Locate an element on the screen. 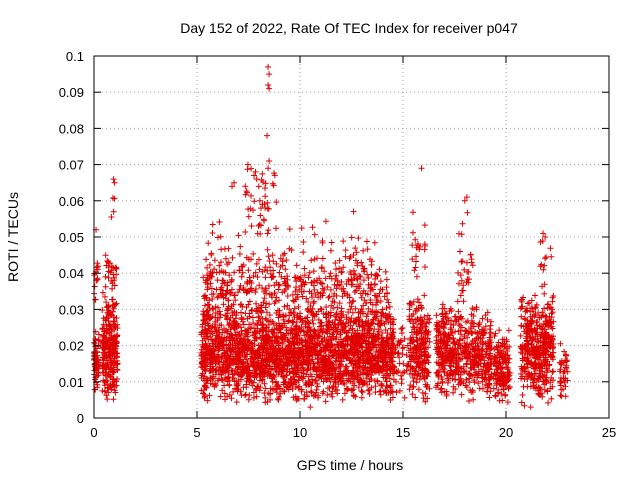  x-tick-label: 20 is located at coordinates (506, 432).